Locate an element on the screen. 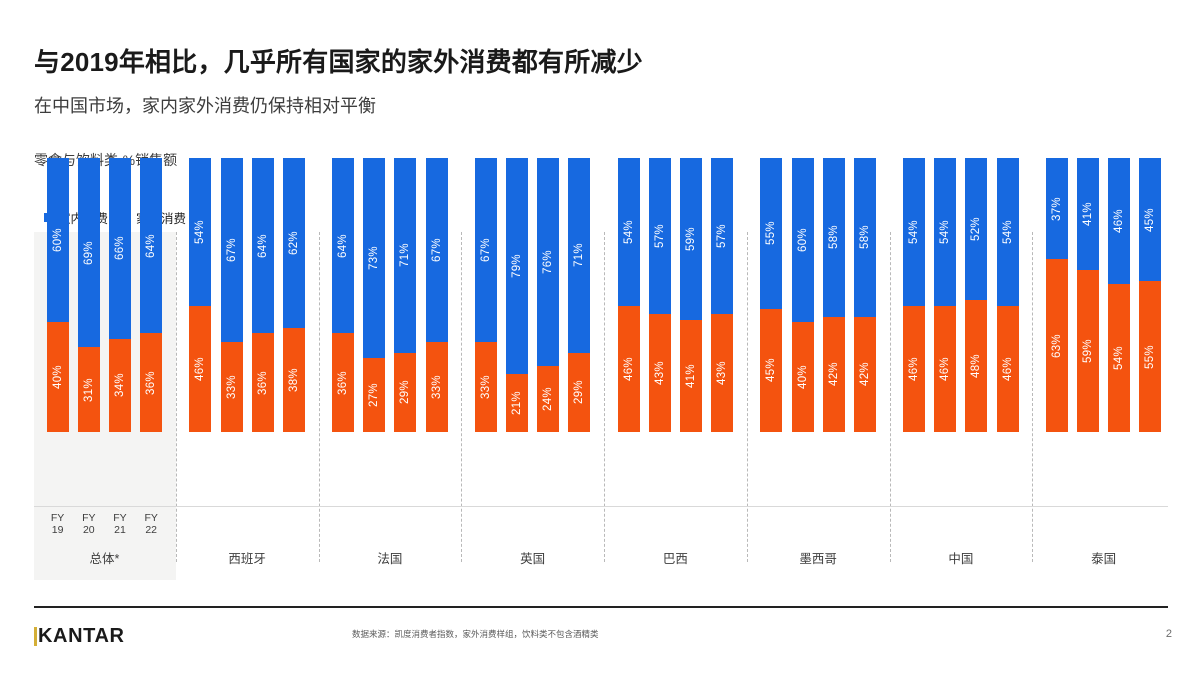 This screenshot has width=1200, height=675. bar-英国-FY20: 79% 21% is located at coordinates (517, 295).